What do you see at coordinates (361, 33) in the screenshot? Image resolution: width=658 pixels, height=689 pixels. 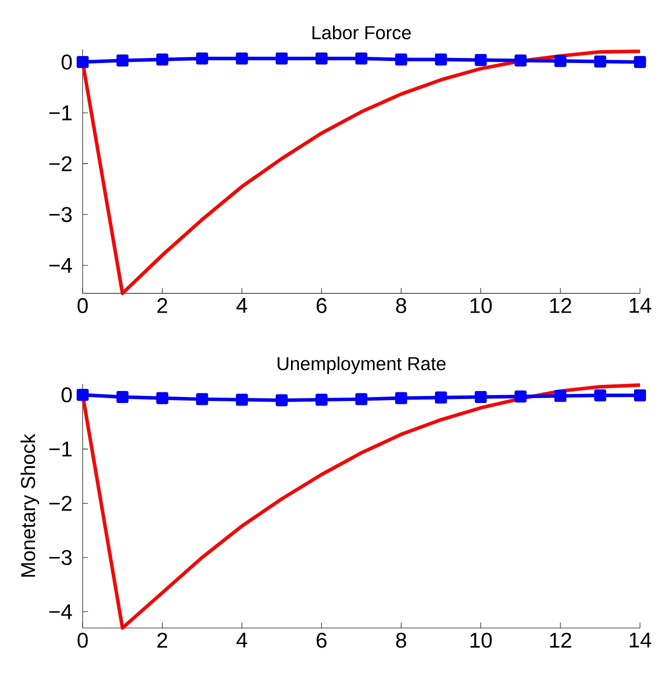 I see `chart-title: Labor Force` at bounding box center [361, 33].